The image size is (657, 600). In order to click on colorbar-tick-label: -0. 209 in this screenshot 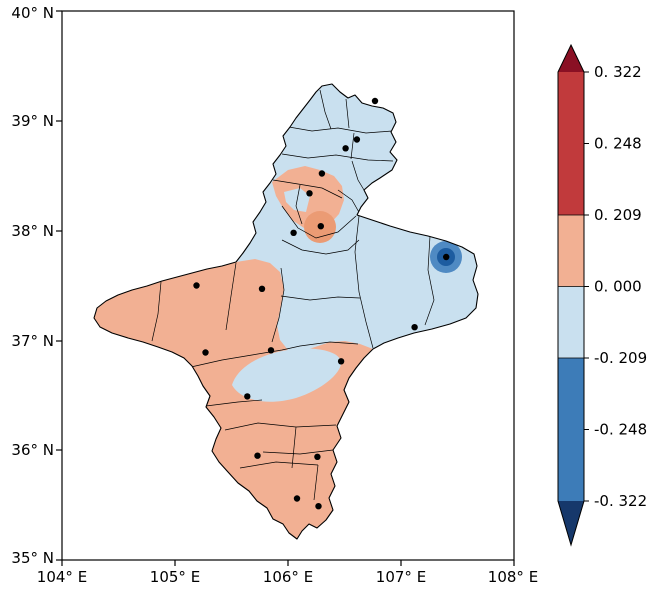, I will do `click(620, 358)`.